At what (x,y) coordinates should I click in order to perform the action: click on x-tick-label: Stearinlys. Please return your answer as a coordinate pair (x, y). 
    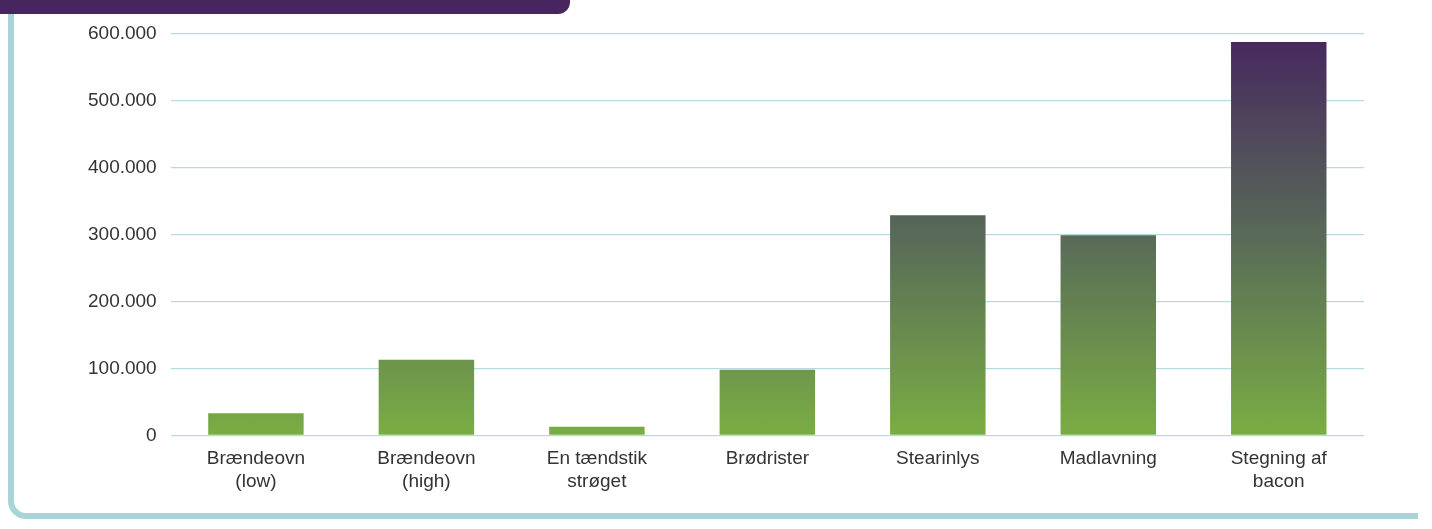
    Looking at the image, I should click on (938, 458).